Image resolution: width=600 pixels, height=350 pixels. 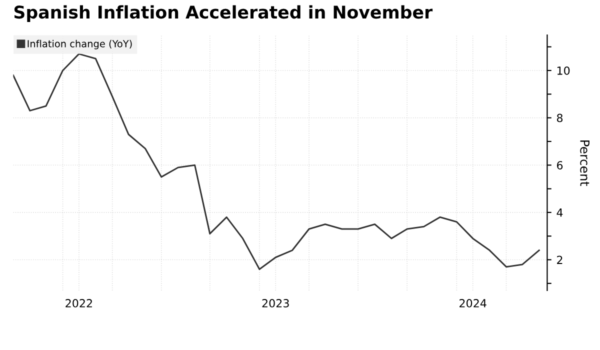 What do you see at coordinates (275, 303) in the screenshot?
I see `x-tick-label: 2023` at bounding box center [275, 303].